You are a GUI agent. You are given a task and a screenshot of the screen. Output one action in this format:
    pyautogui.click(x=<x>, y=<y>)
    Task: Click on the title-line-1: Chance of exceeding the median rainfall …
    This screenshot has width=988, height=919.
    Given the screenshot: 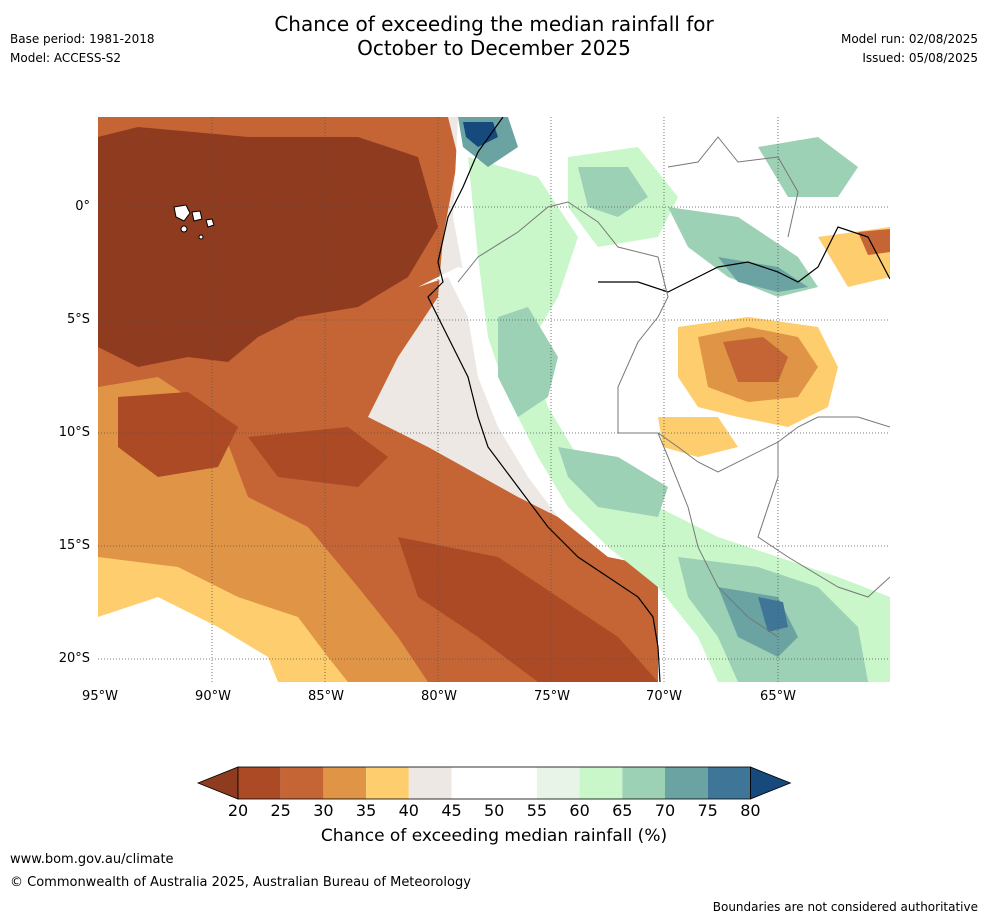 What is the action you would take?
    pyautogui.click(x=494, y=24)
    